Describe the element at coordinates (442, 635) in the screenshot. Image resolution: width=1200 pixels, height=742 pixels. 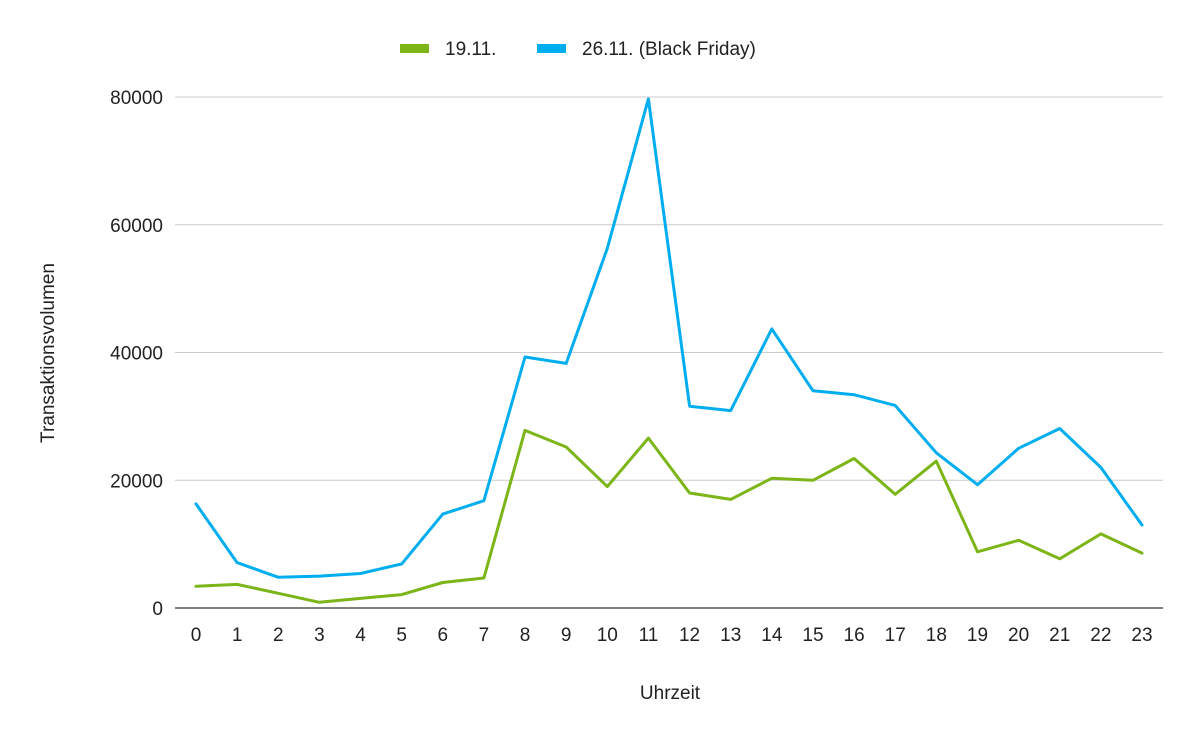
I see `x-tick-label: 6` at that location.